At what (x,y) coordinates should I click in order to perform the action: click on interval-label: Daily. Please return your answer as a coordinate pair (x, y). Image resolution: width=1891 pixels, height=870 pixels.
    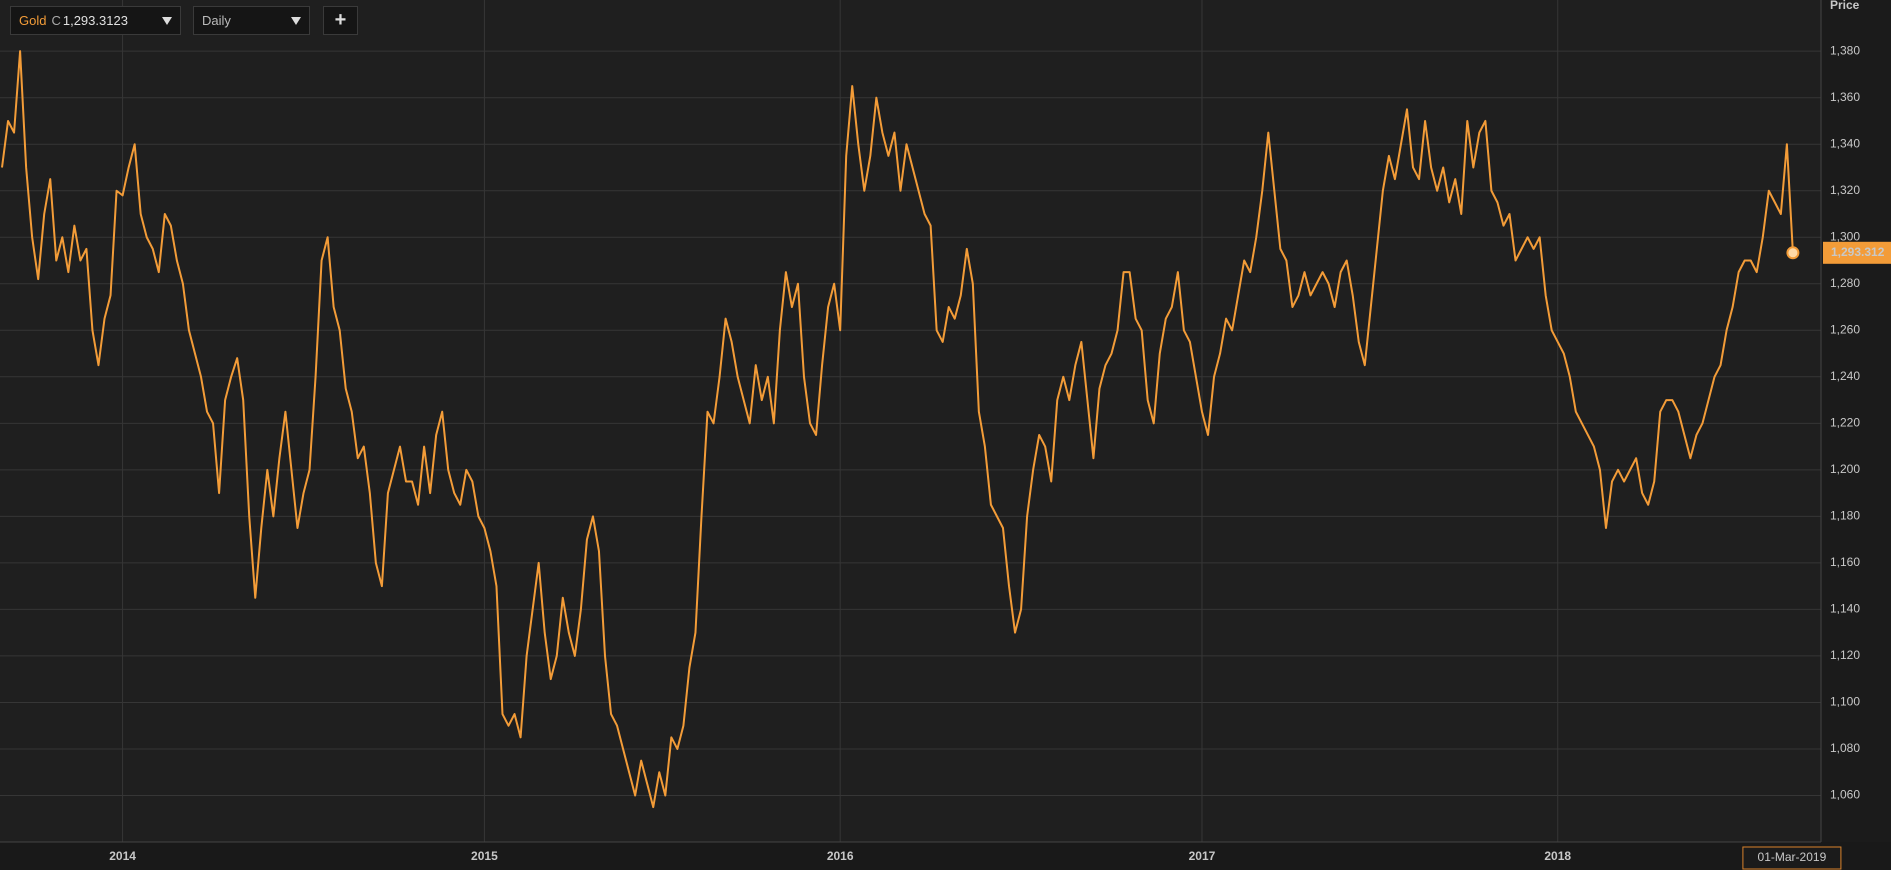
    Looking at the image, I should click on (216, 20).